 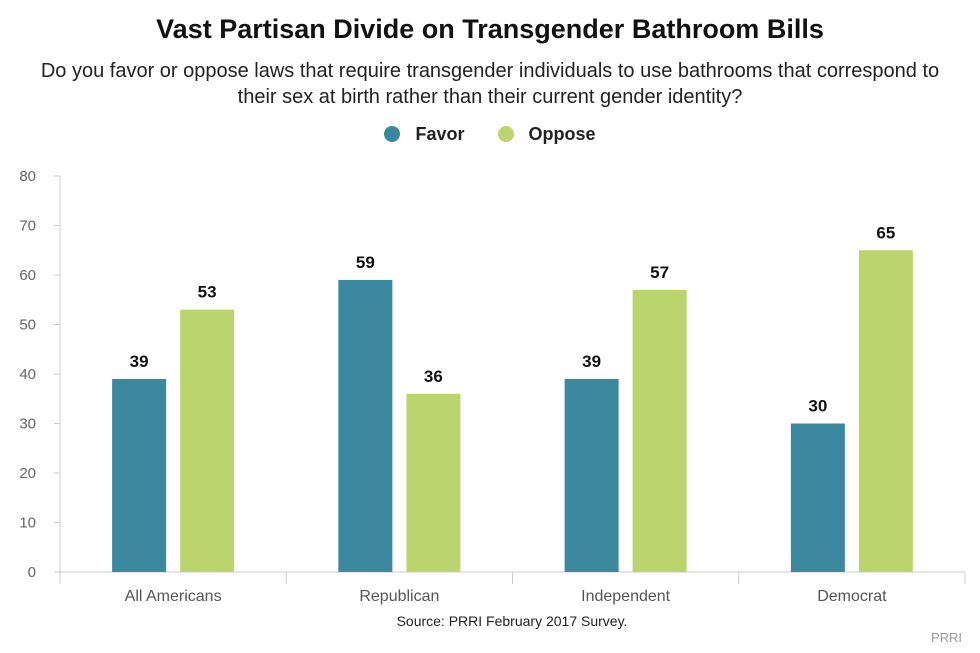 What do you see at coordinates (505, 134) in the screenshot?
I see `legend-swatch-oppose` at bounding box center [505, 134].